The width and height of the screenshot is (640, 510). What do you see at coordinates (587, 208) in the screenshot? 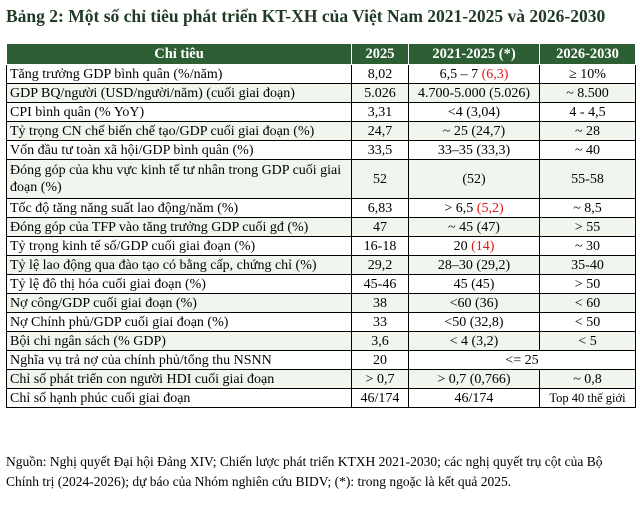
I see `value-2026-2030: ~ 8,5` at bounding box center [587, 208].